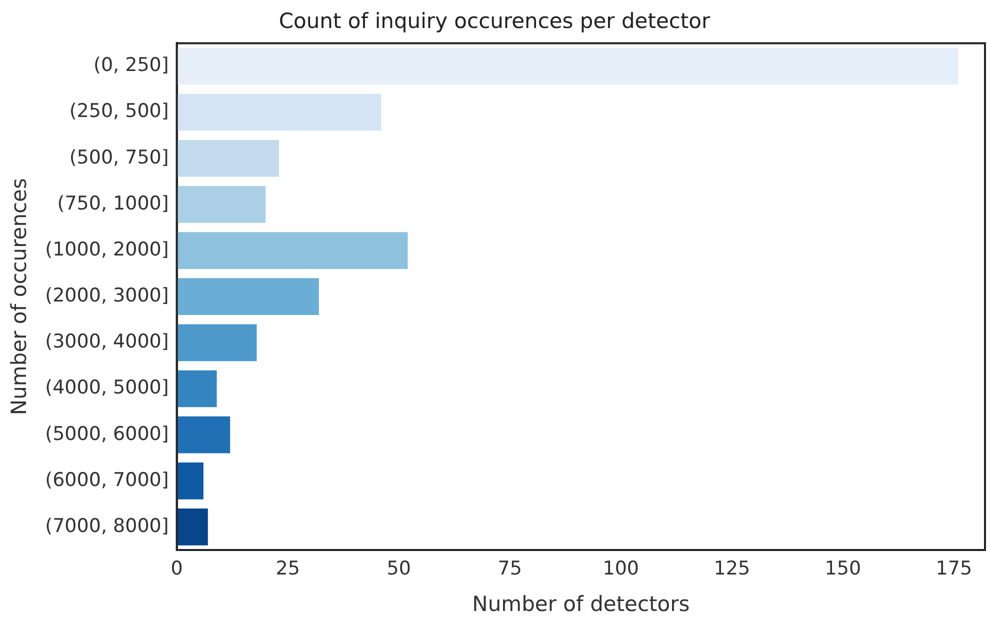  What do you see at coordinates (107, 479) in the screenshot?
I see `y-tick-label: (6000, 7000]` at bounding box center [107, 479].